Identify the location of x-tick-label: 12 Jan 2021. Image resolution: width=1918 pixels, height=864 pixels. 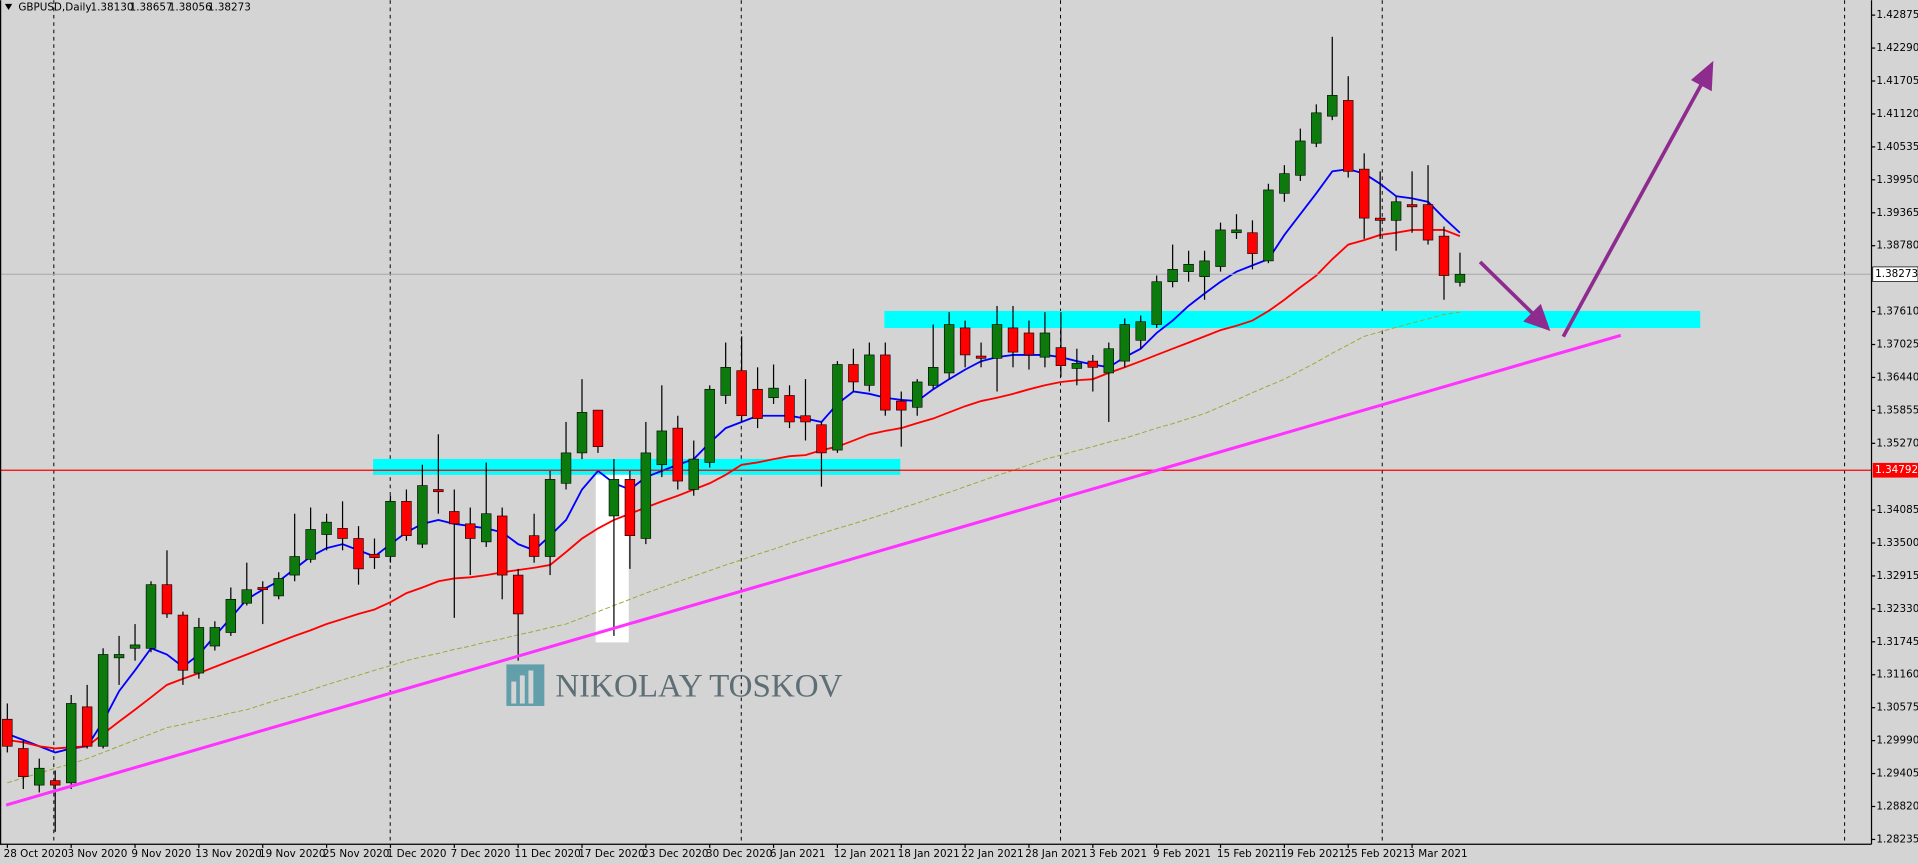
(865, 854).